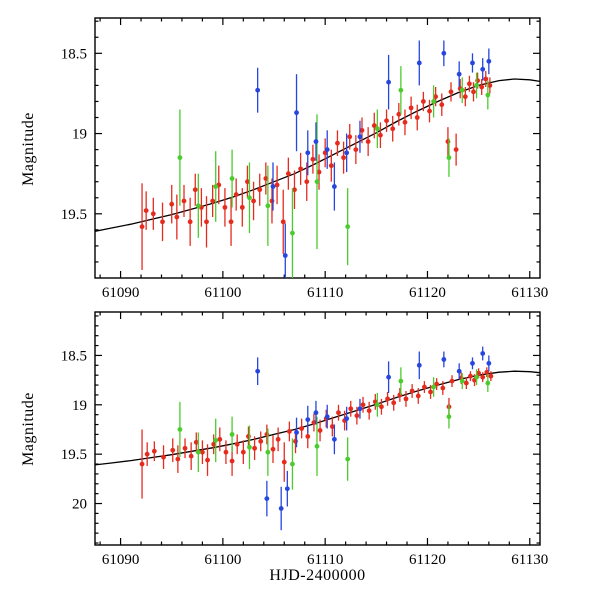 The image size is (600, 600). I want to click on model-curve, so click(317, 418).